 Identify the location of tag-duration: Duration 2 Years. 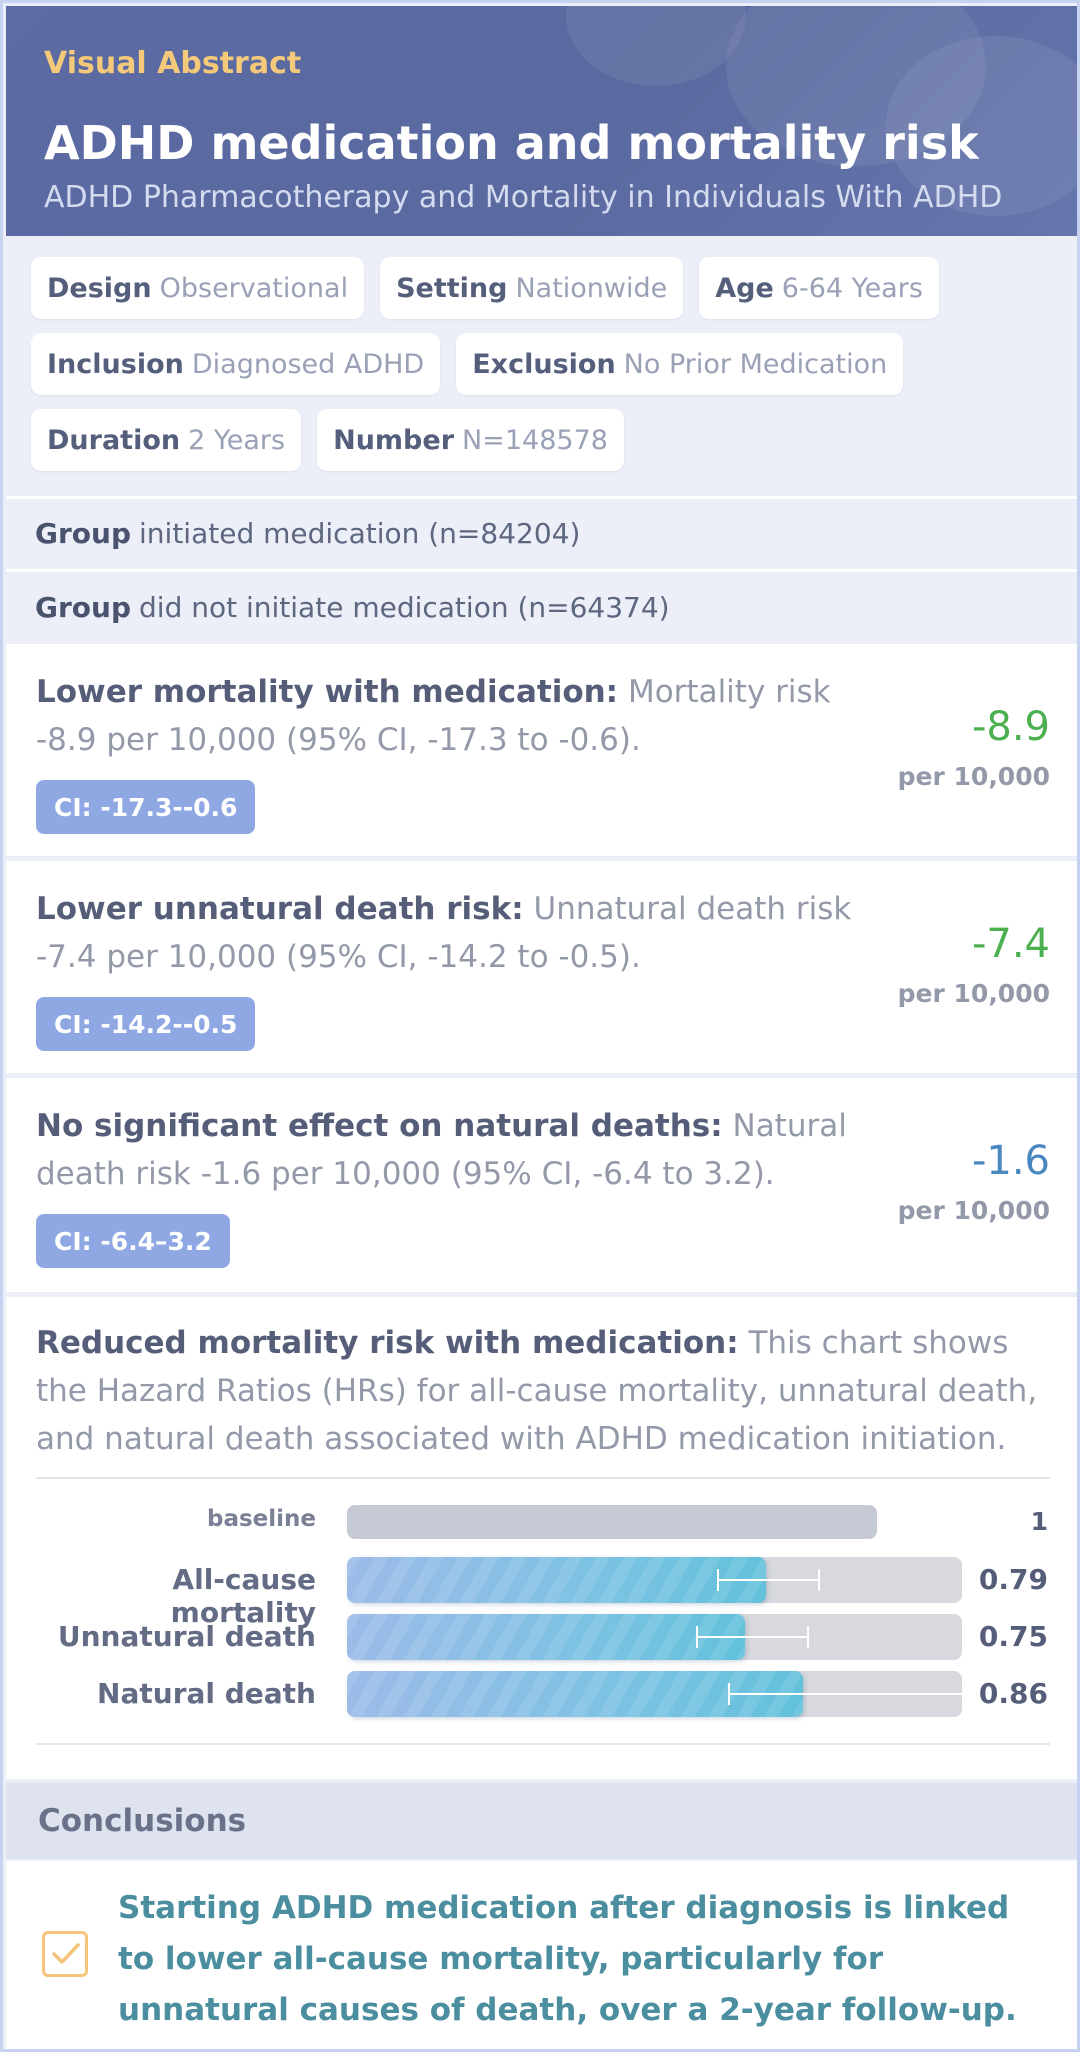
(166, 440).